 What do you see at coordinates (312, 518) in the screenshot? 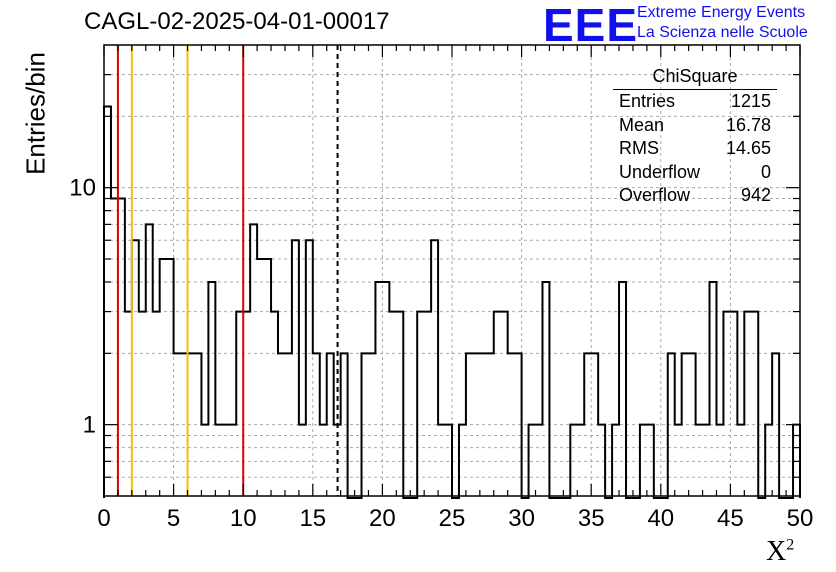
I see `x-tick-label: 15` at bounding box center [312, 518].